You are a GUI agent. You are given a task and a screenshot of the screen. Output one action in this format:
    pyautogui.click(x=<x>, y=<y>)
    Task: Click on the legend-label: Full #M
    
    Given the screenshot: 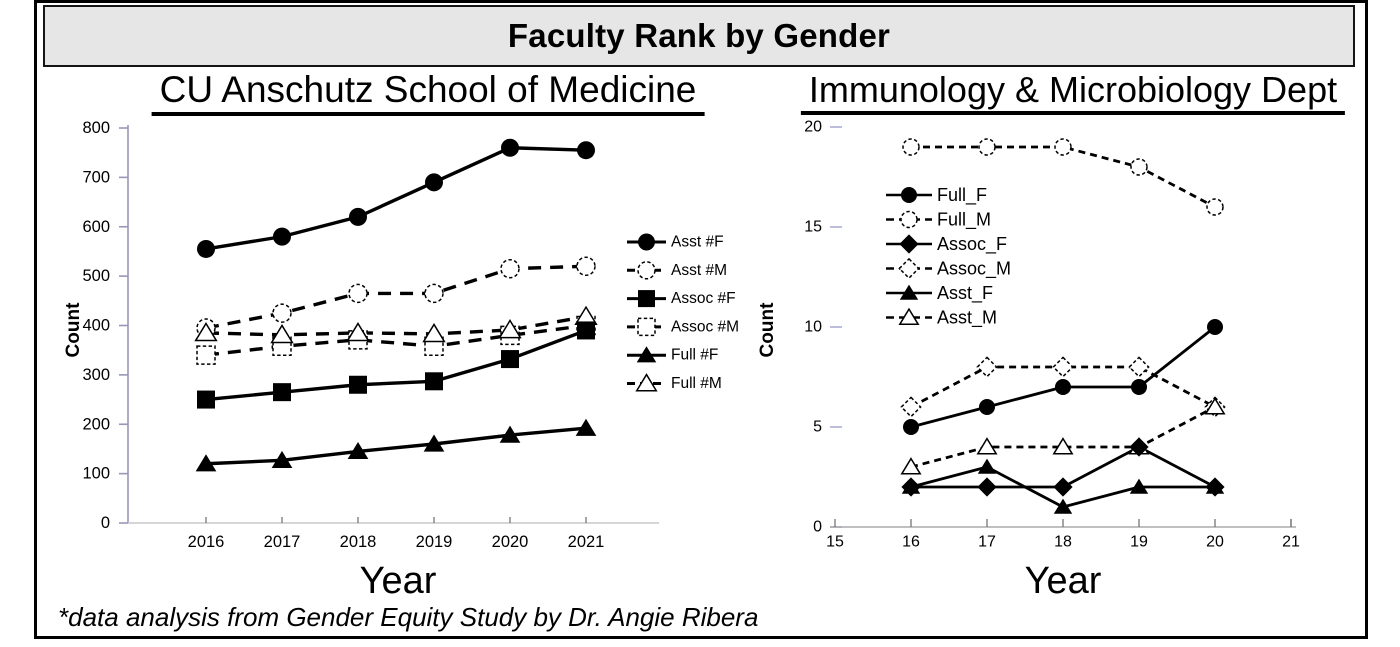 What is the action you would take?
    pyautogui.click(x=696, y=383)
    